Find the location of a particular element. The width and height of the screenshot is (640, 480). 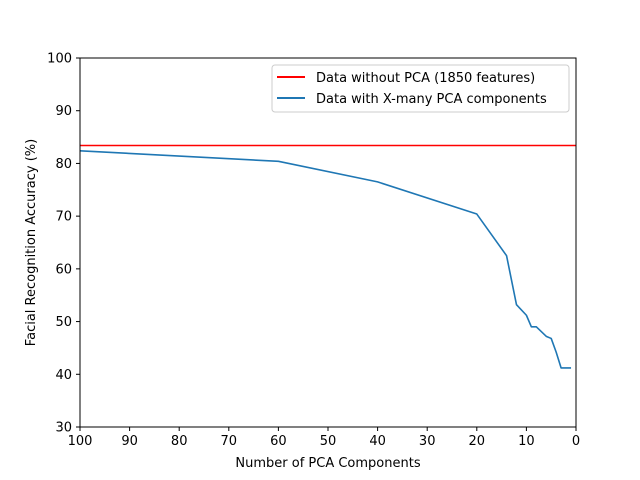

y-tick-label: 70 is located at coordinates (63, 217).